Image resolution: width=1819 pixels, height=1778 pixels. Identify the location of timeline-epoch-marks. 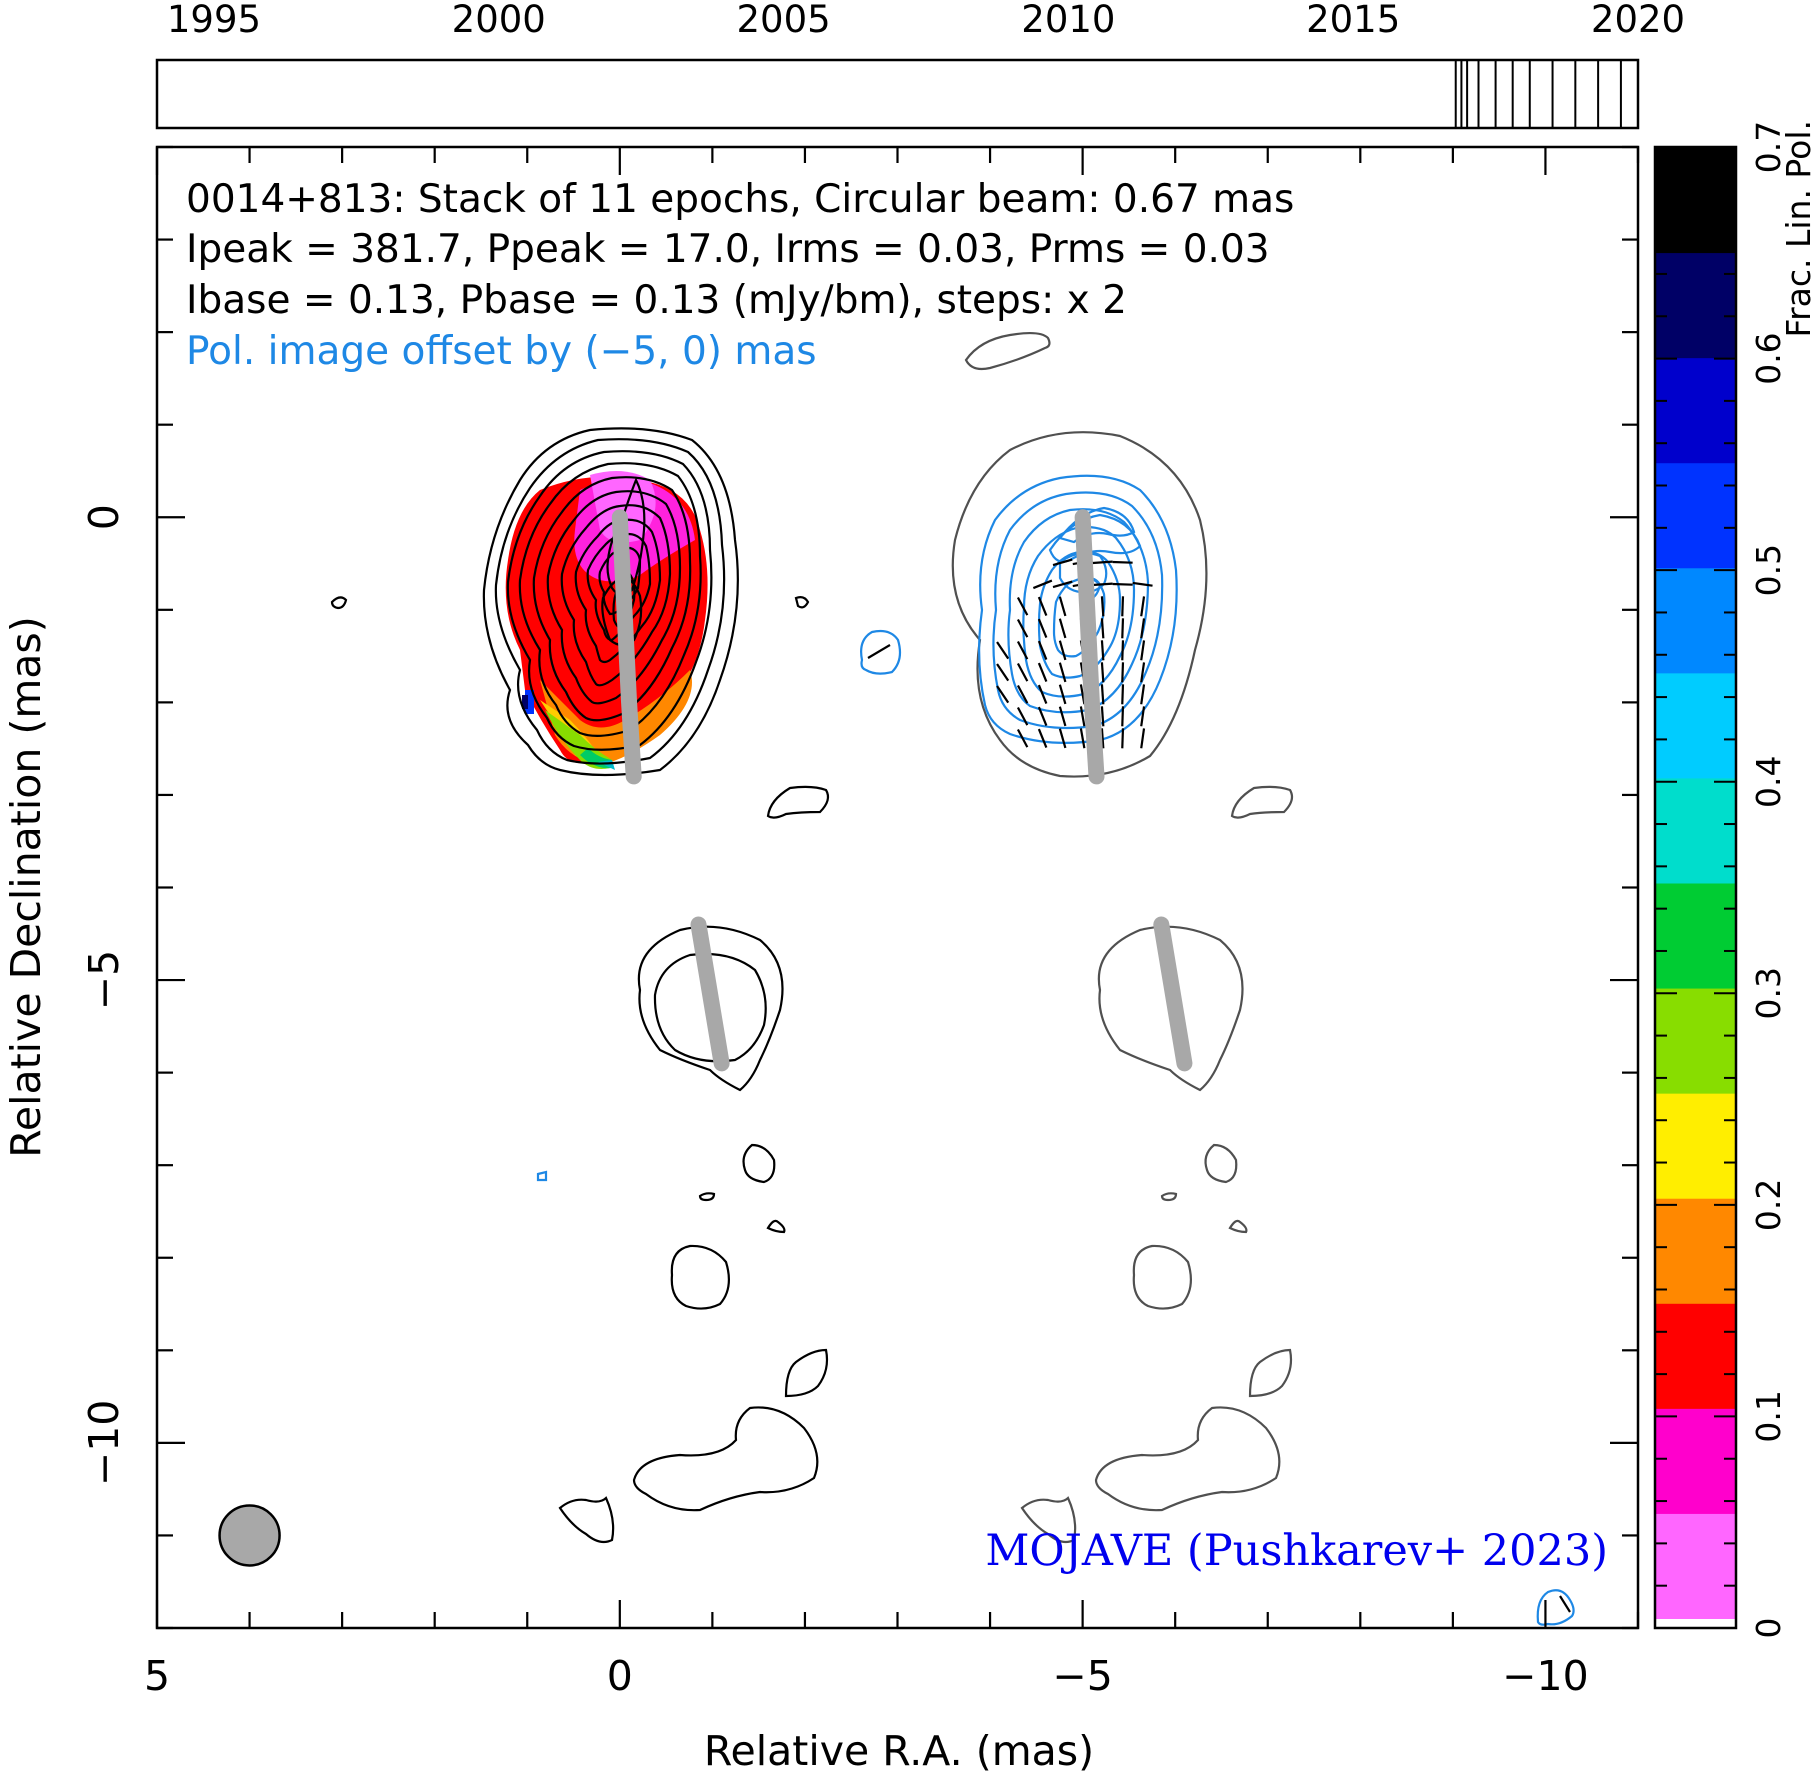
(1538, 94).